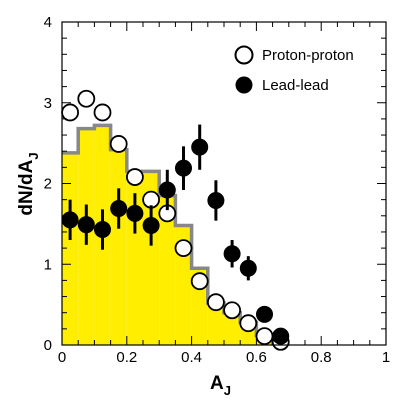  Describe the element at coordinates (191, 357) in the screenshot. I see `x-tick-label: 0.4` at that location.